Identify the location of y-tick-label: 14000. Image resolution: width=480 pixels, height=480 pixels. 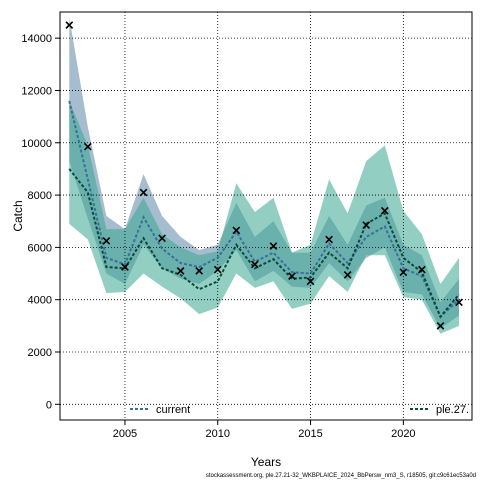
(36, 39).